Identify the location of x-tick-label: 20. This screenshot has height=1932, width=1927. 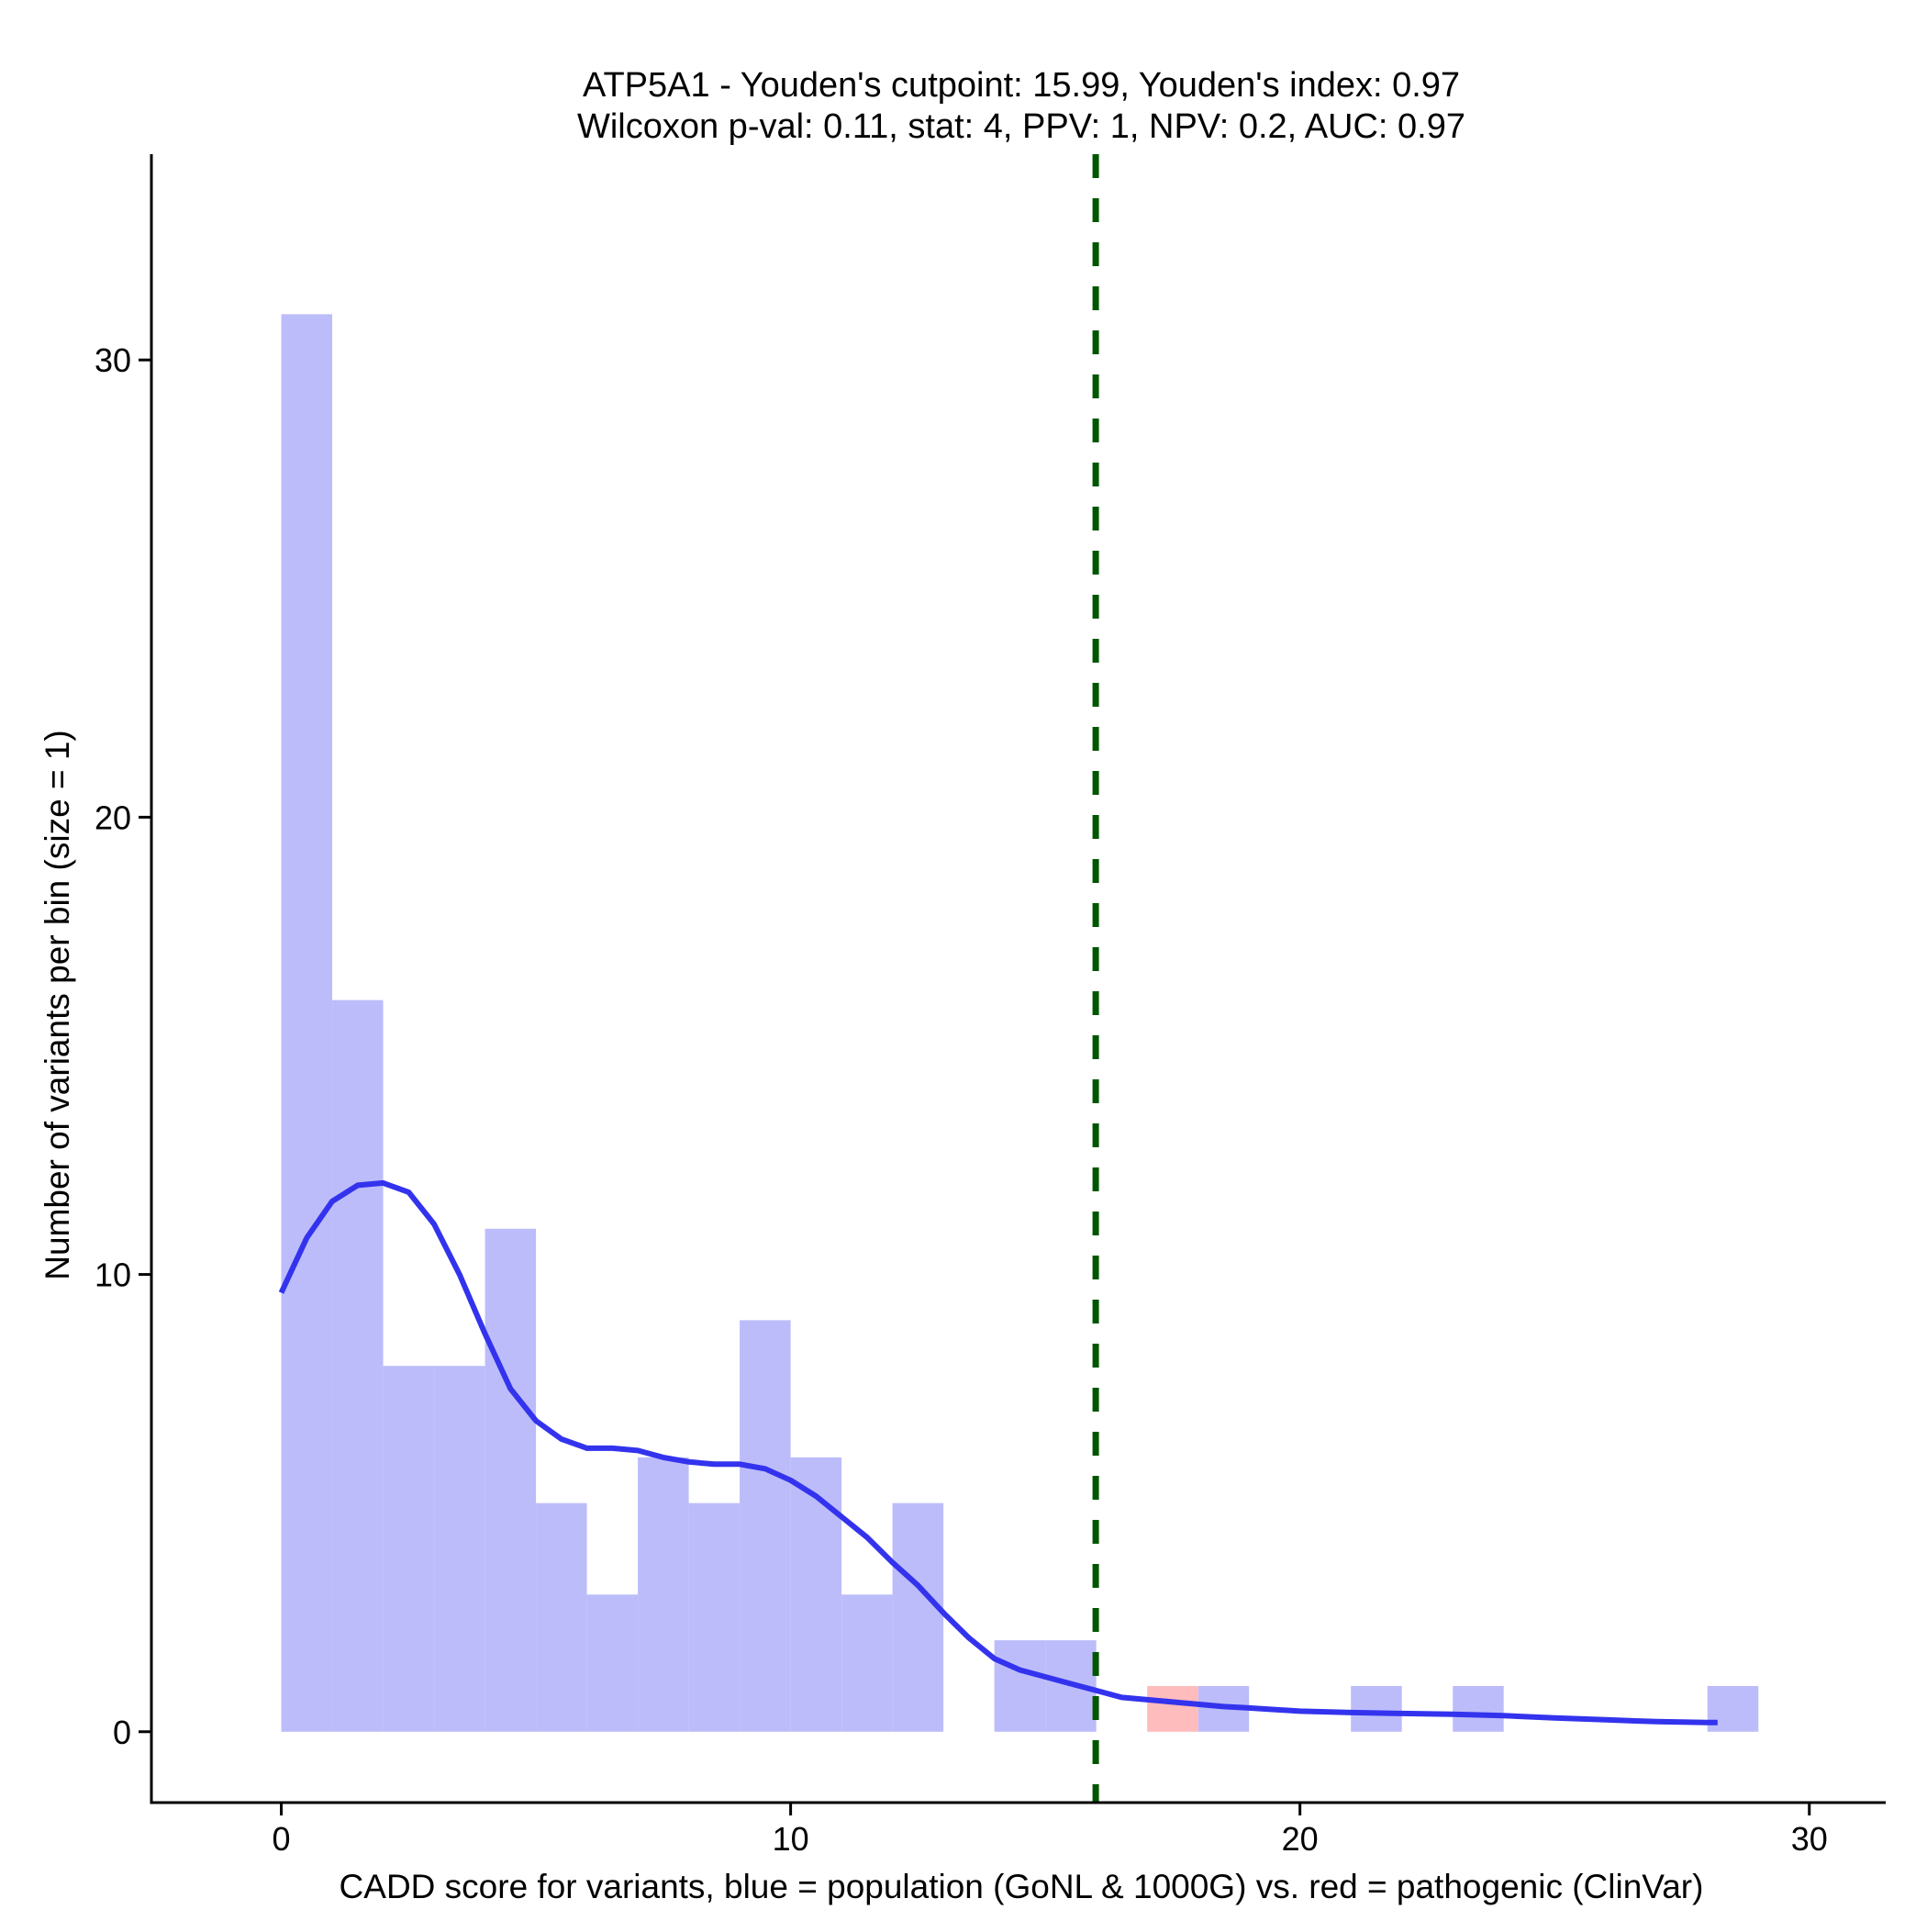
(1300, 1839).